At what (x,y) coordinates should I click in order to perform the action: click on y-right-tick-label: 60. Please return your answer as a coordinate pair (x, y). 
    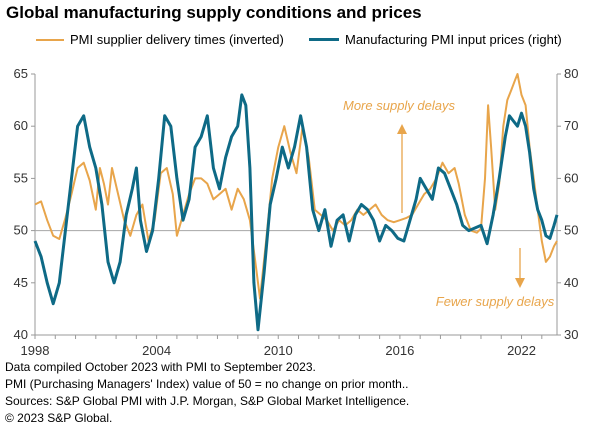
    Looking at the image, I should click on (571, 177).